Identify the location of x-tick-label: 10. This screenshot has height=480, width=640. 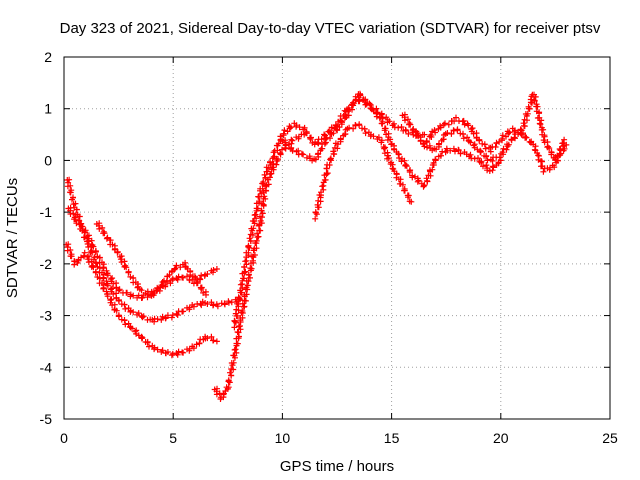
(283, 438).